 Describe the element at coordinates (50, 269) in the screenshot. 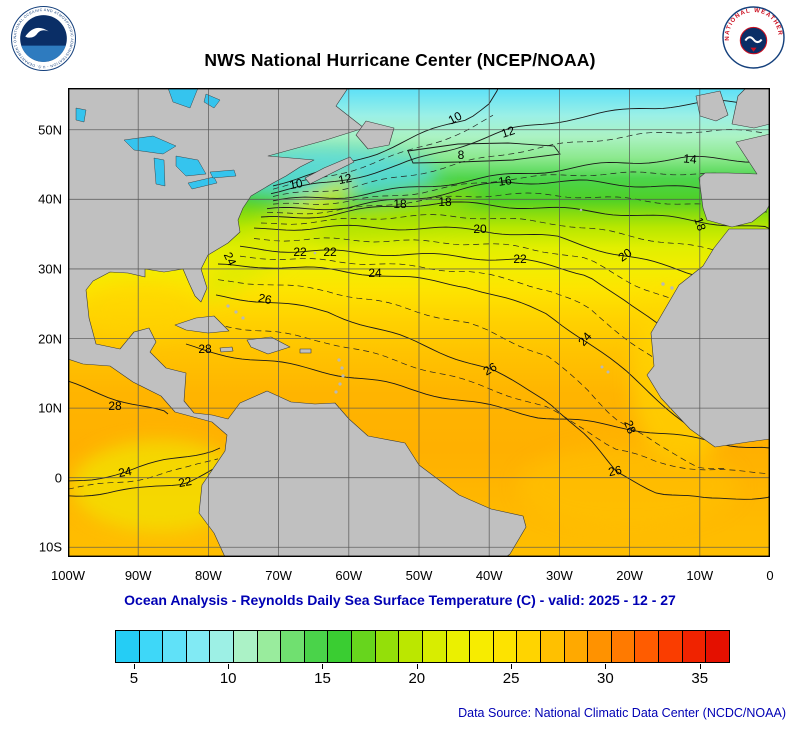

I see `lat-tick-label: 30N` at that location.